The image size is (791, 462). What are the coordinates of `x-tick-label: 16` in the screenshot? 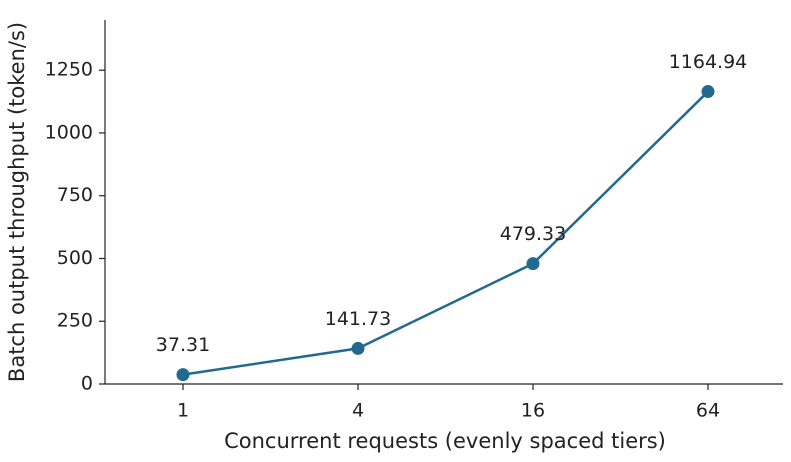 It's located at (533, 411).